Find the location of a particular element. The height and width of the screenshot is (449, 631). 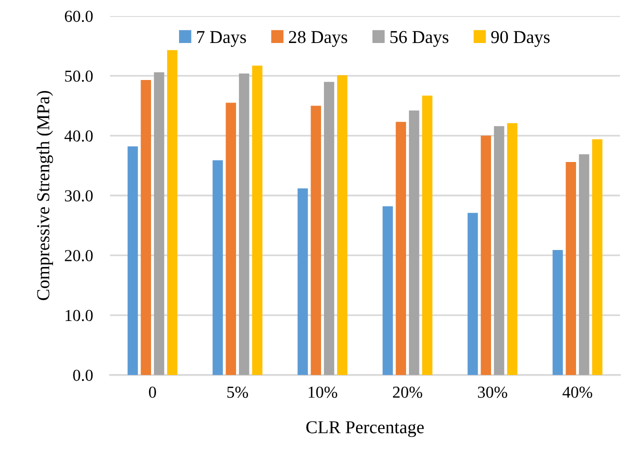

y-axis-title: Compressive Strength (MPa) is located at coordinates (45, 195).